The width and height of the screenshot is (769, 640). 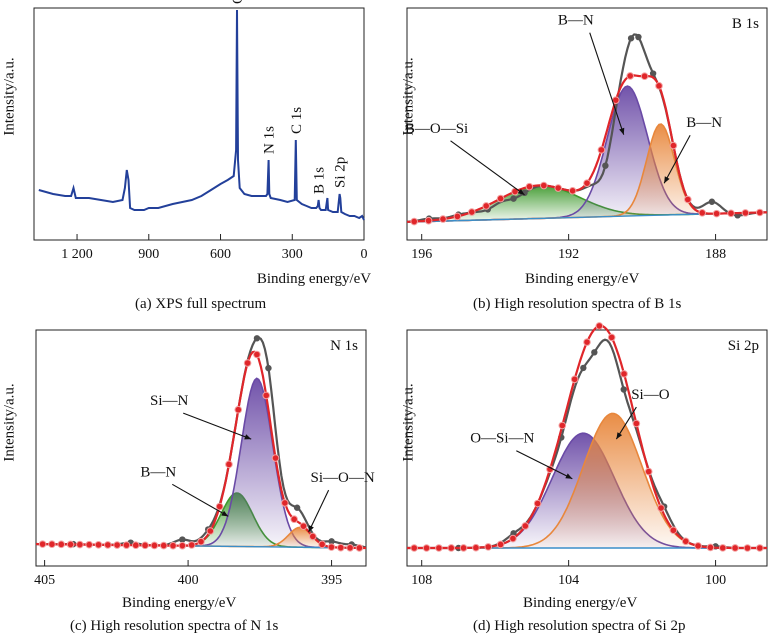 I want to click on component-line, so click(x=200, y=463).